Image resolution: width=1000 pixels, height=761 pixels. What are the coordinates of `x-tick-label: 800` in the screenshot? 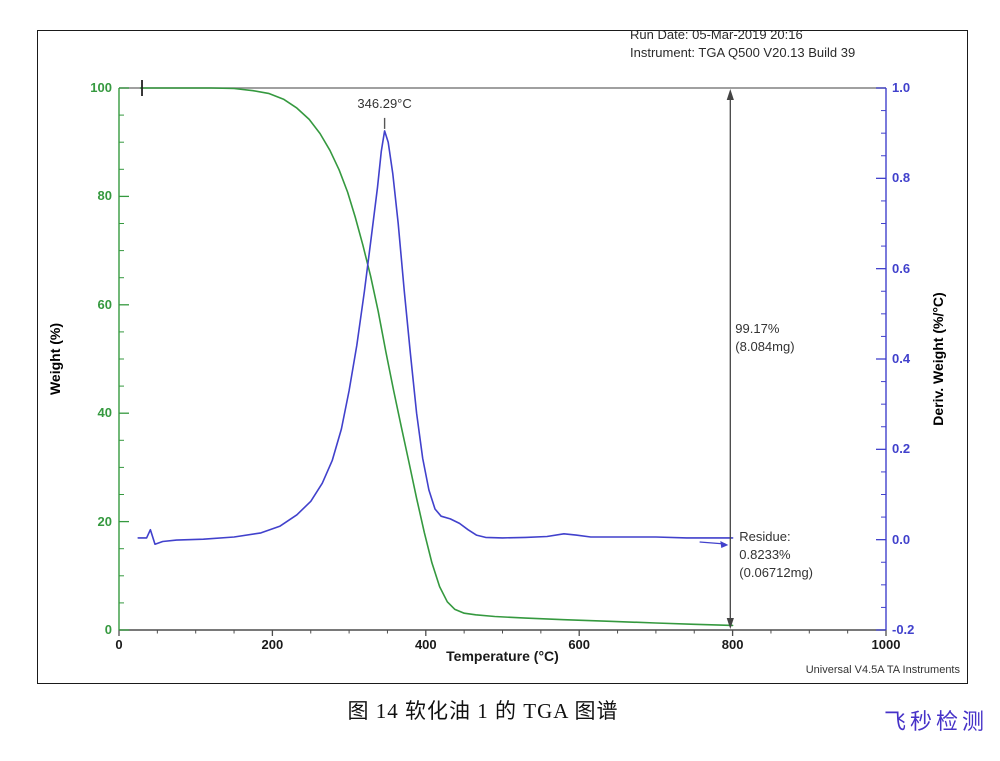 It's located at (732, 644).